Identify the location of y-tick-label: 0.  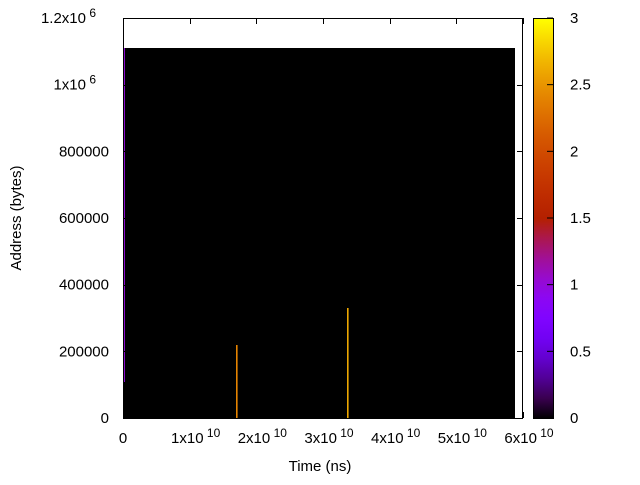
(105, 418).